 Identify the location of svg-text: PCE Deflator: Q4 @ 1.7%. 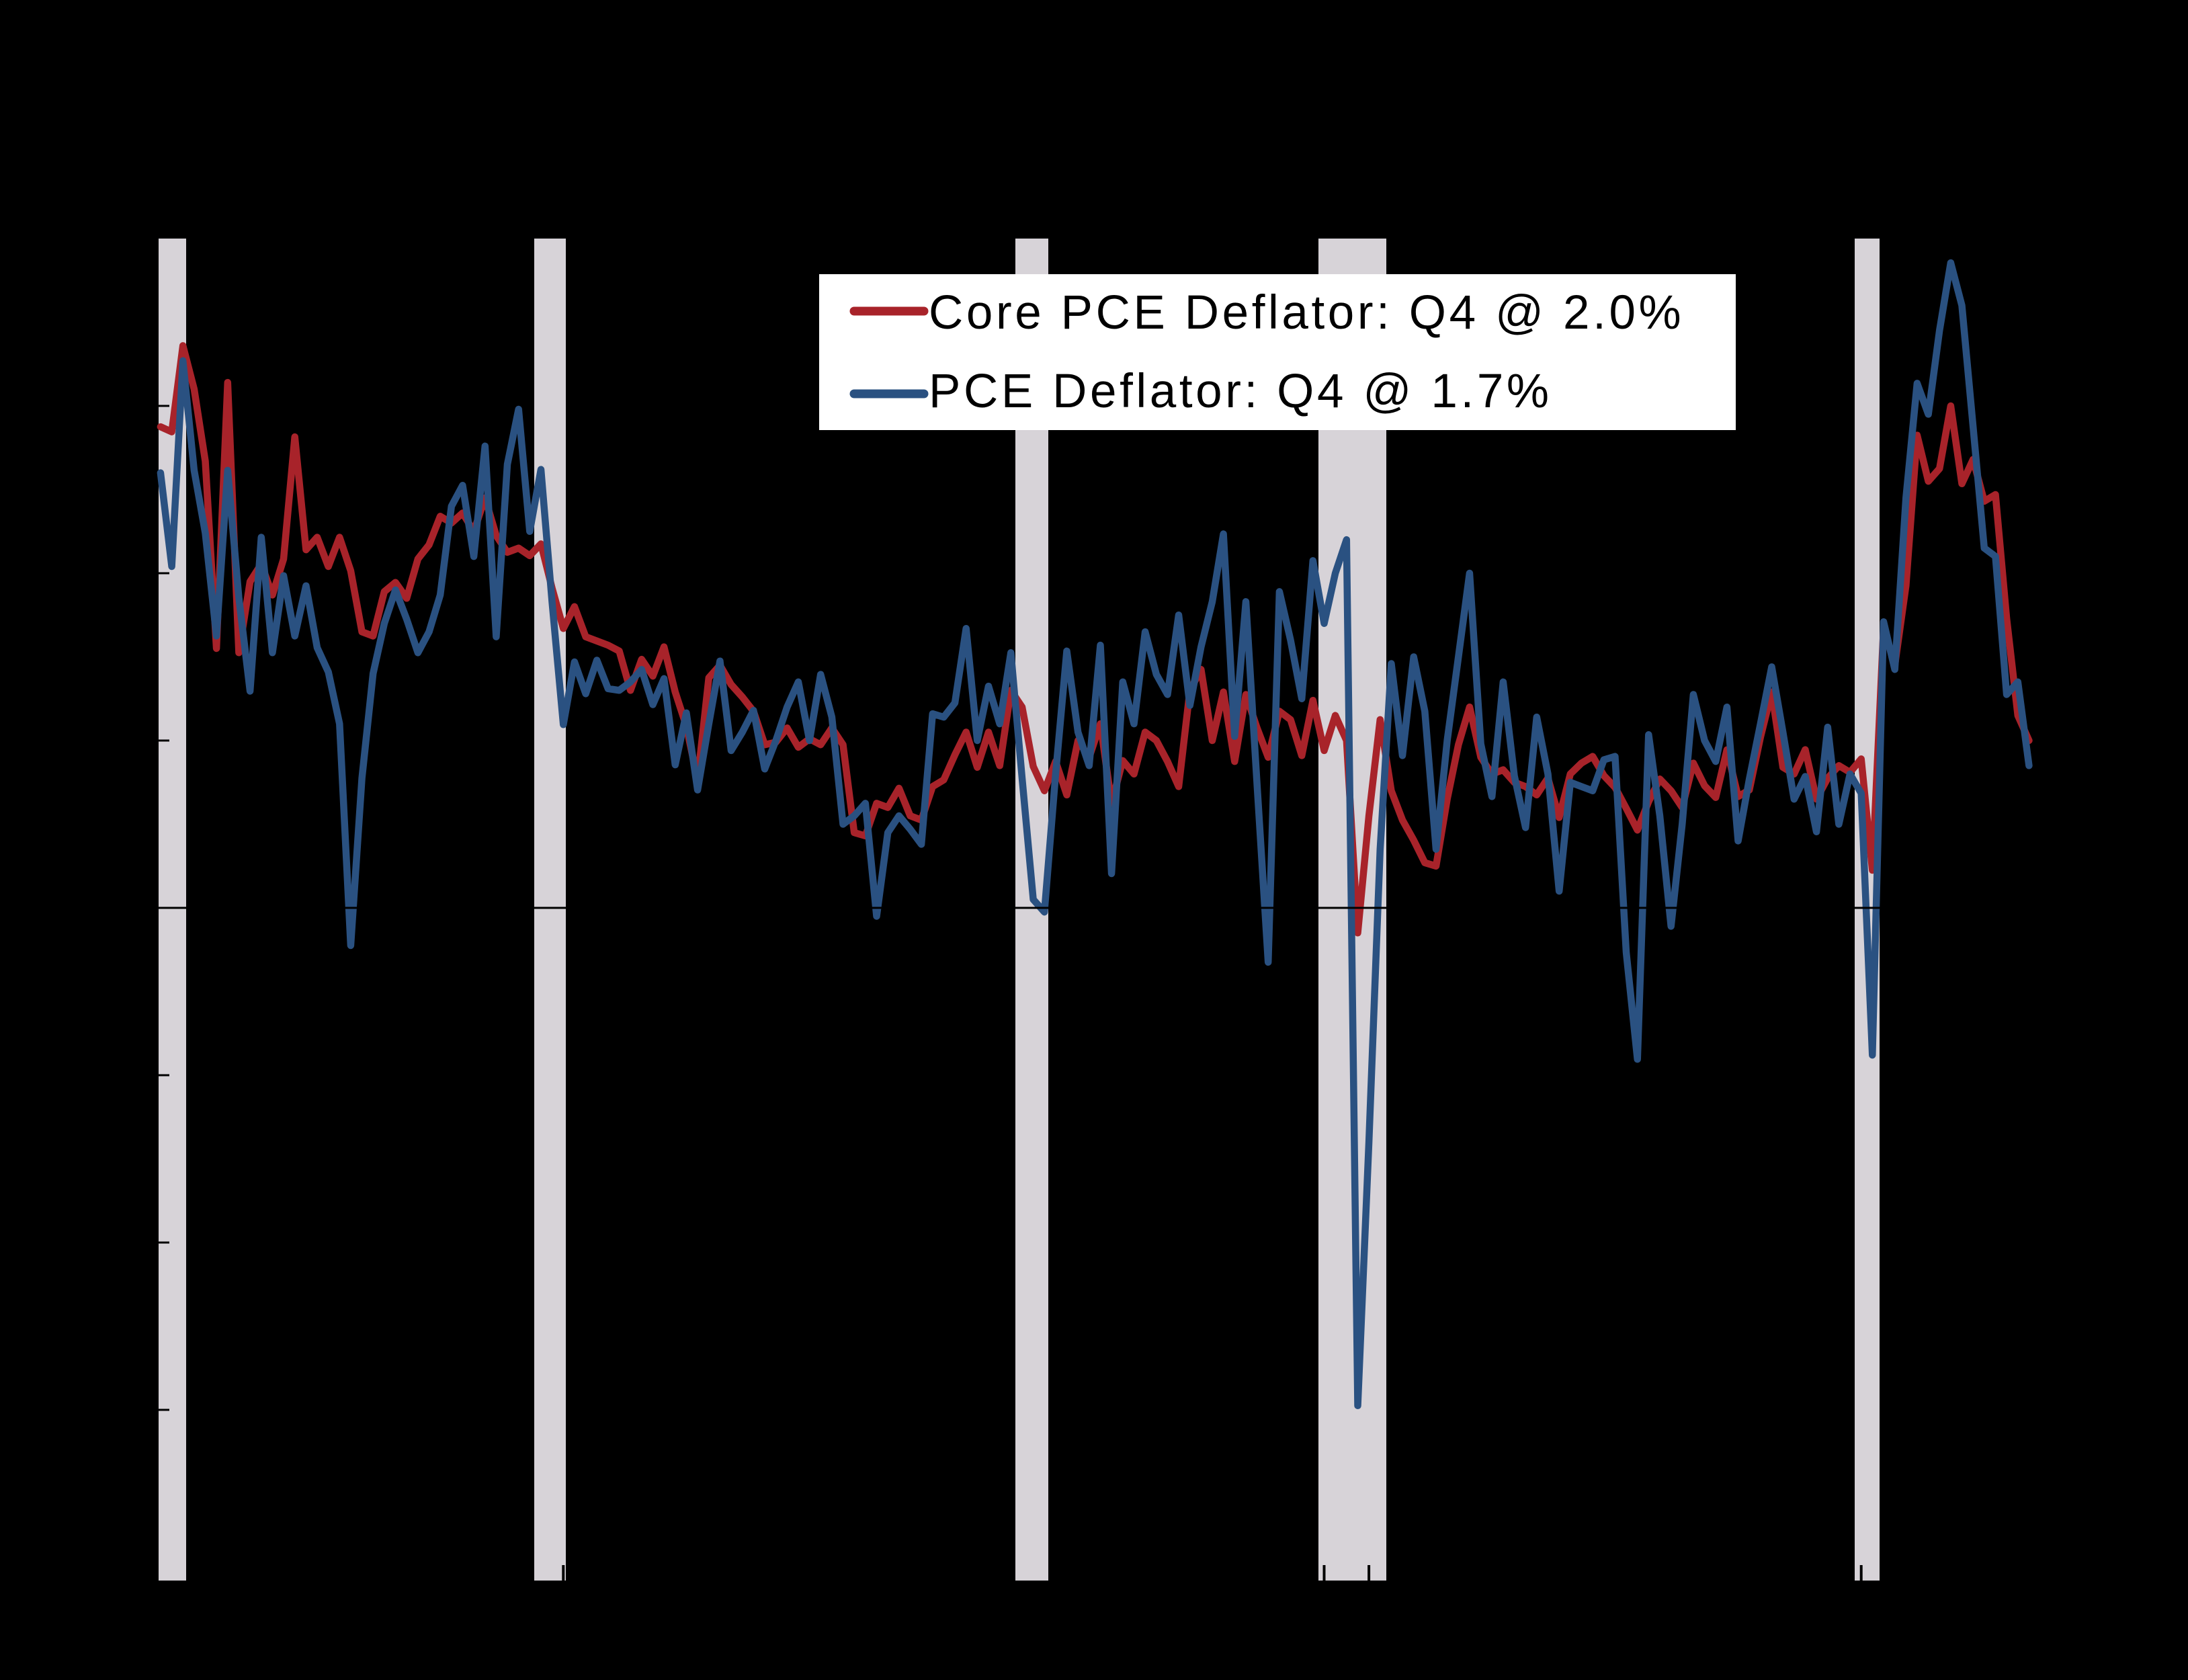
(1240, 392).